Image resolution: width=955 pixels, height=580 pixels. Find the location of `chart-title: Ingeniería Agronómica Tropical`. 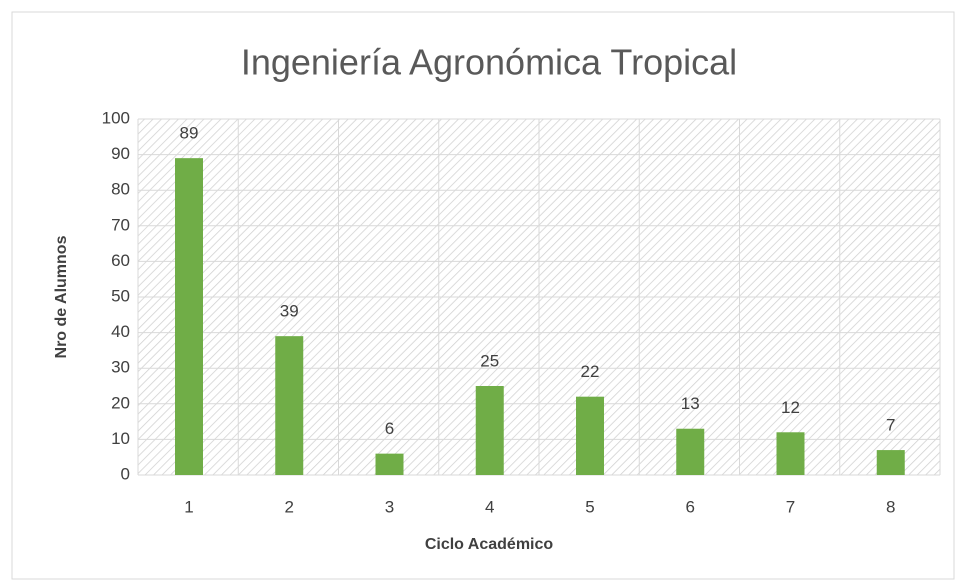

chart-title: Ingeniería Agronómica Tropical is located at coordinates (489, 62).